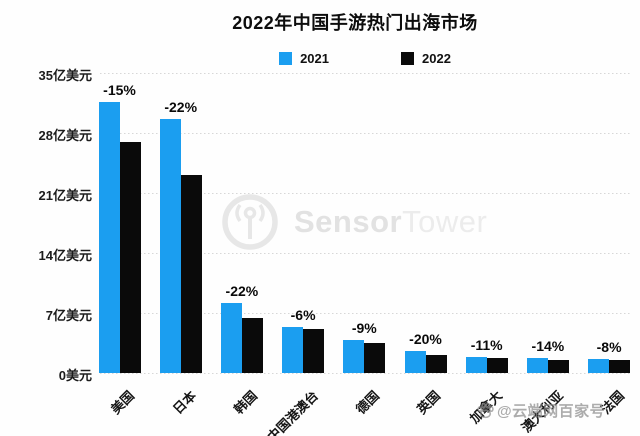 This screenshot has height=436, width=640. Describe the element at coordinates (355, 23) in the screenshot. I see `chart-title: 2022年中国手游热门出海市场` at that location.